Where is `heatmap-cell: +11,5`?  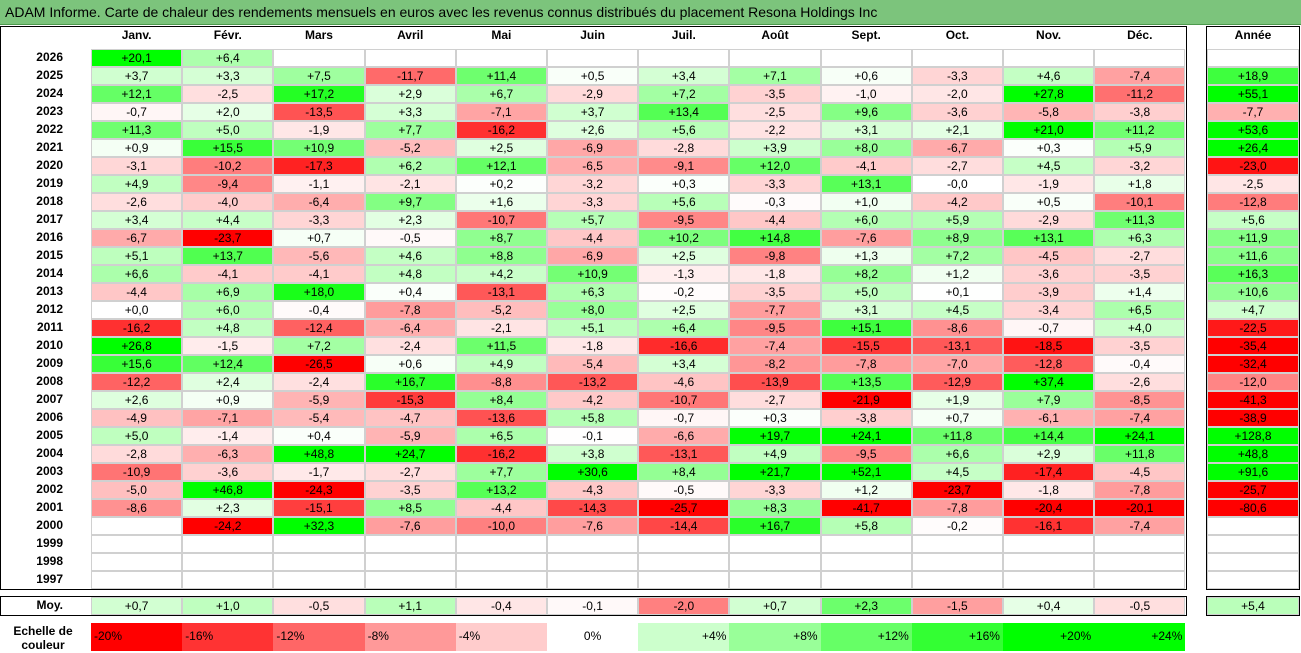 heatmap-cell: +11,5 is located at coordinates (501, 346).